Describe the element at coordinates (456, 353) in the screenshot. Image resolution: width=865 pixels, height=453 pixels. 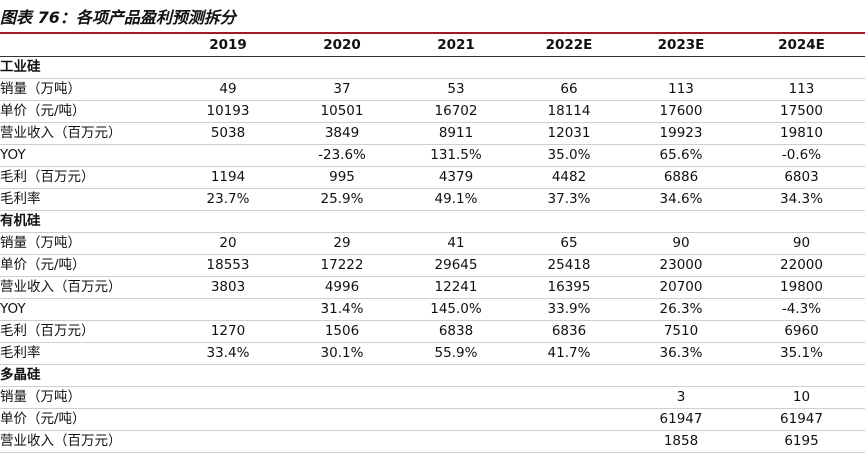
I see `value-cell: 55.9%` at that location.